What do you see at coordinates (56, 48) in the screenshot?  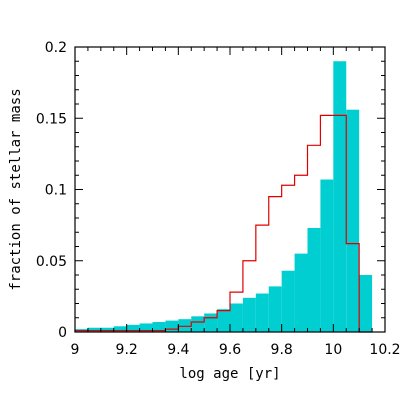 I see `y-tick-label: 0.2` at bounding box center [56, 48].